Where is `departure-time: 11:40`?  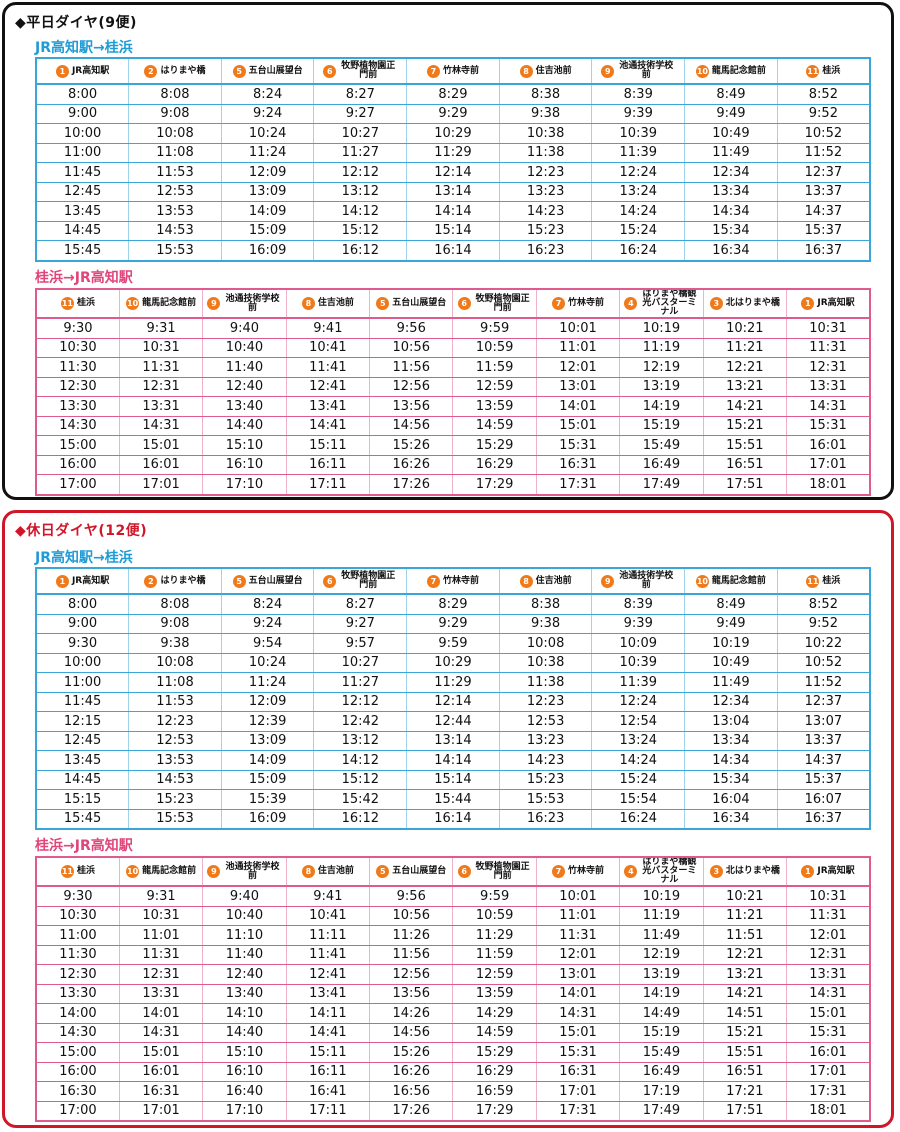
departure-time: 11:40 is located at coordinates (244, 367).